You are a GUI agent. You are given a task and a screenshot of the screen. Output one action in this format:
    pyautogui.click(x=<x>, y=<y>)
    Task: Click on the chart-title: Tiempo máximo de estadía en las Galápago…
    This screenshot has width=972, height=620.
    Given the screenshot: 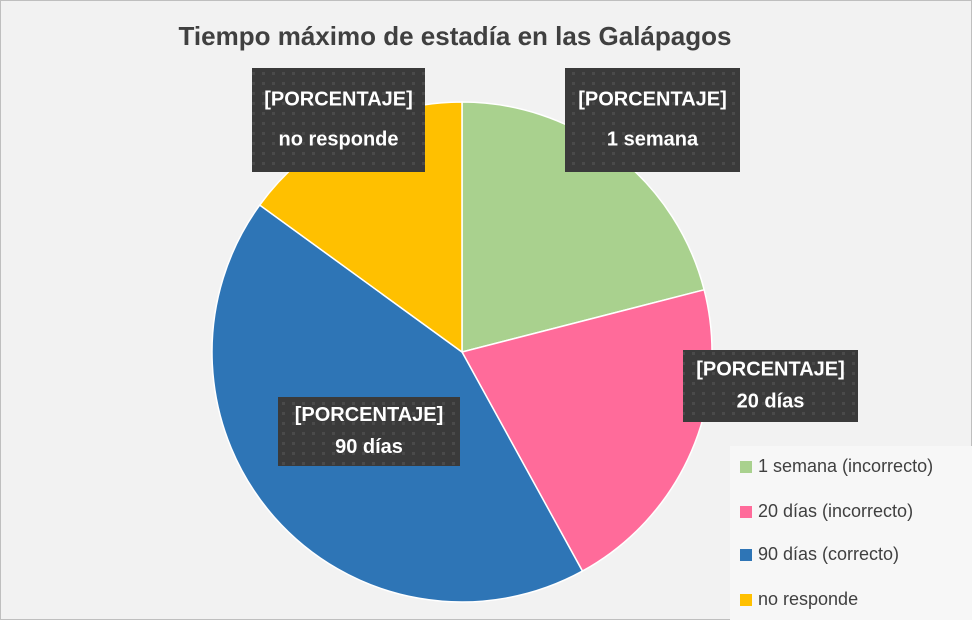 What is the action you would take?
    pyautogui.click(x=455, y=36)
    